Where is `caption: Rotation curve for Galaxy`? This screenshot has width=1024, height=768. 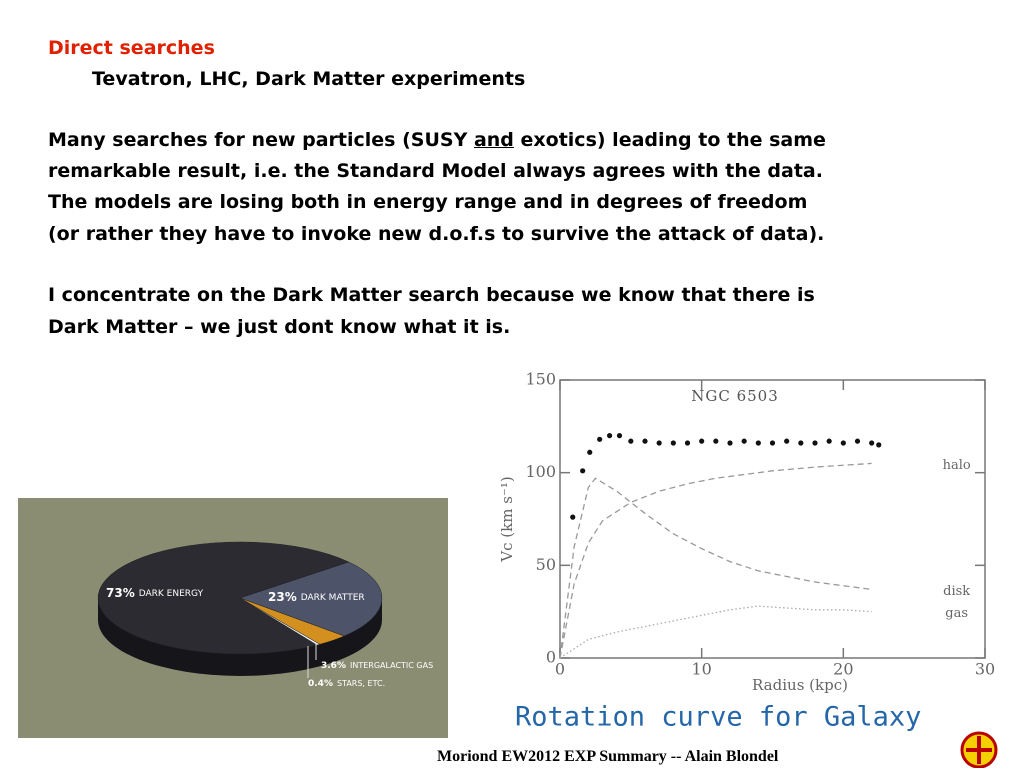
caption: Rotation curve for Galaxy is located at coordinates (718, 717).